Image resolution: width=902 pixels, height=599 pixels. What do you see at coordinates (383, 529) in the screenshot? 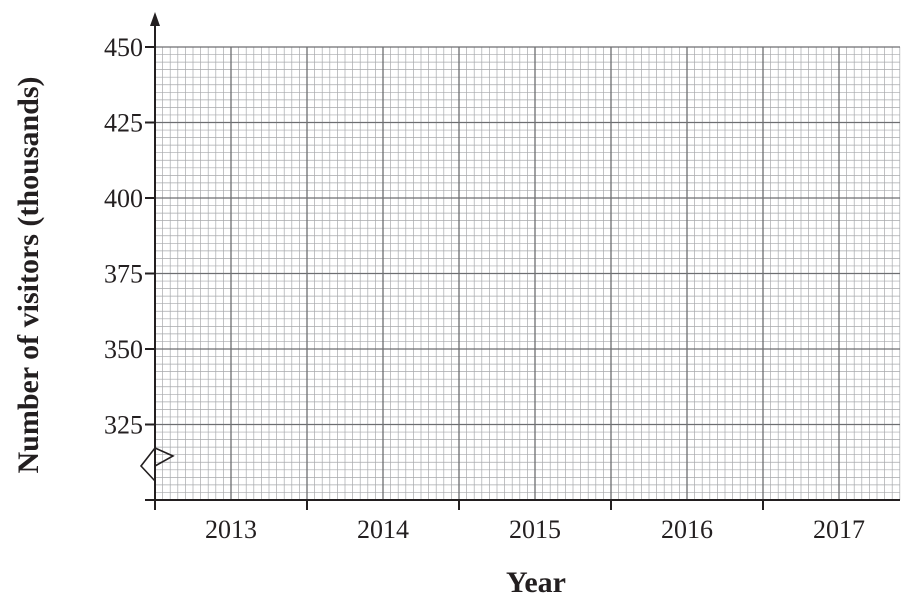
I see `x-tick-label: 2014` at bounding box center [383, 529].